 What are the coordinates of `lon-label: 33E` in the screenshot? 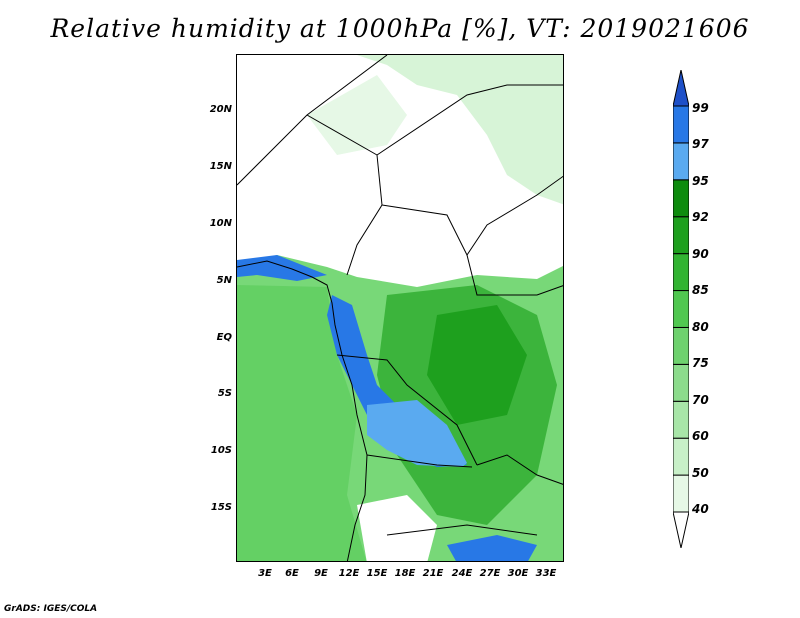 It's located at (546, 573).